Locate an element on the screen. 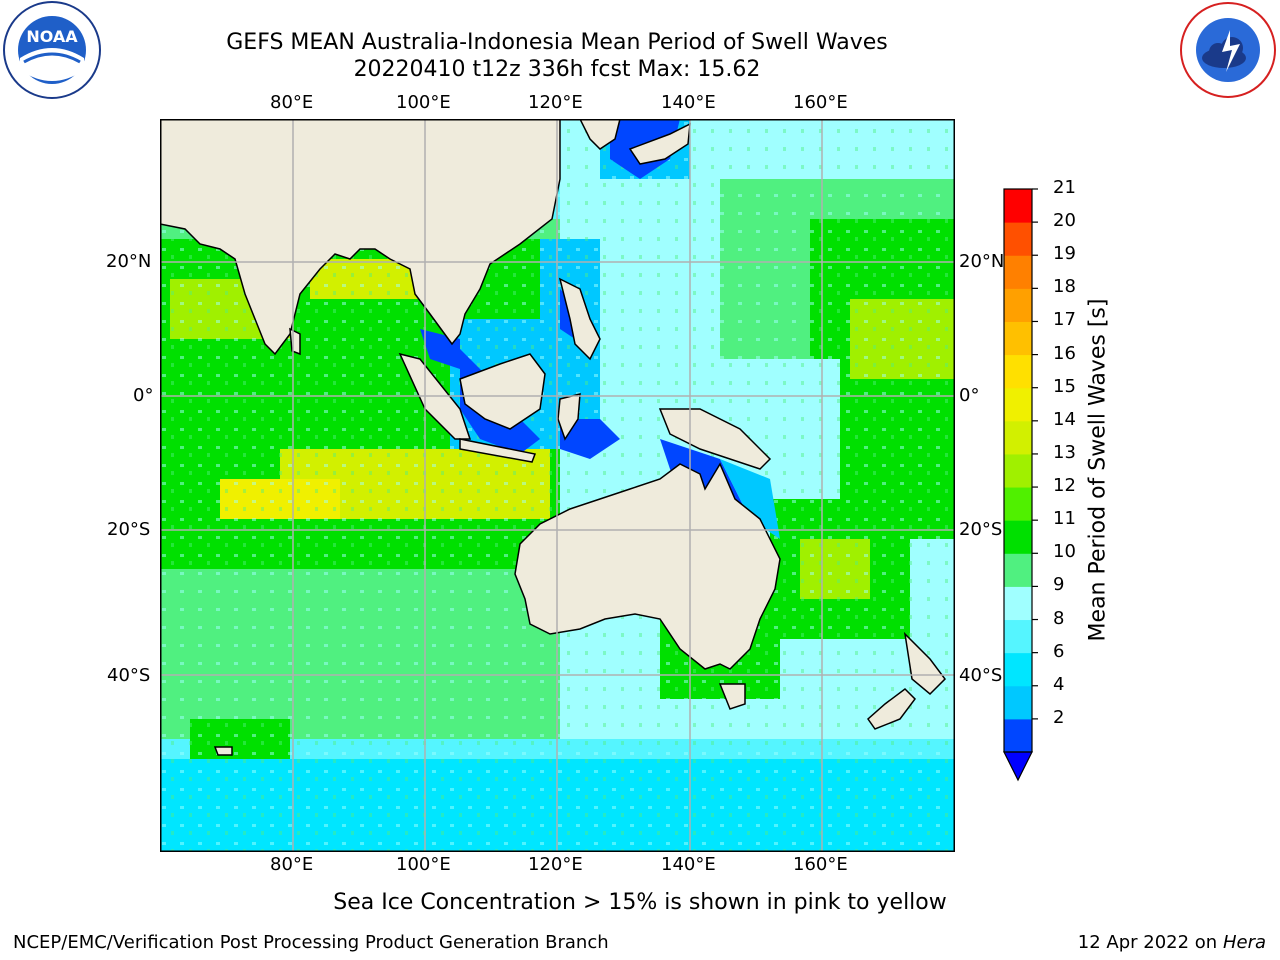 Image resolution: width=1280 pixels, height=960 pixels. footer-date: 12 Apr 2022 on Hera is located at coordinates (1171, 942).